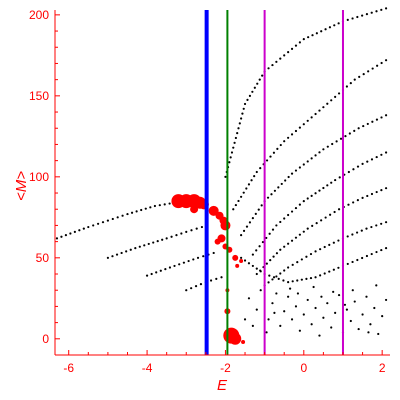 The height and width of the screenshot is (400, 400). I want to click on y-axis-title: <M>, so click(21, 186).